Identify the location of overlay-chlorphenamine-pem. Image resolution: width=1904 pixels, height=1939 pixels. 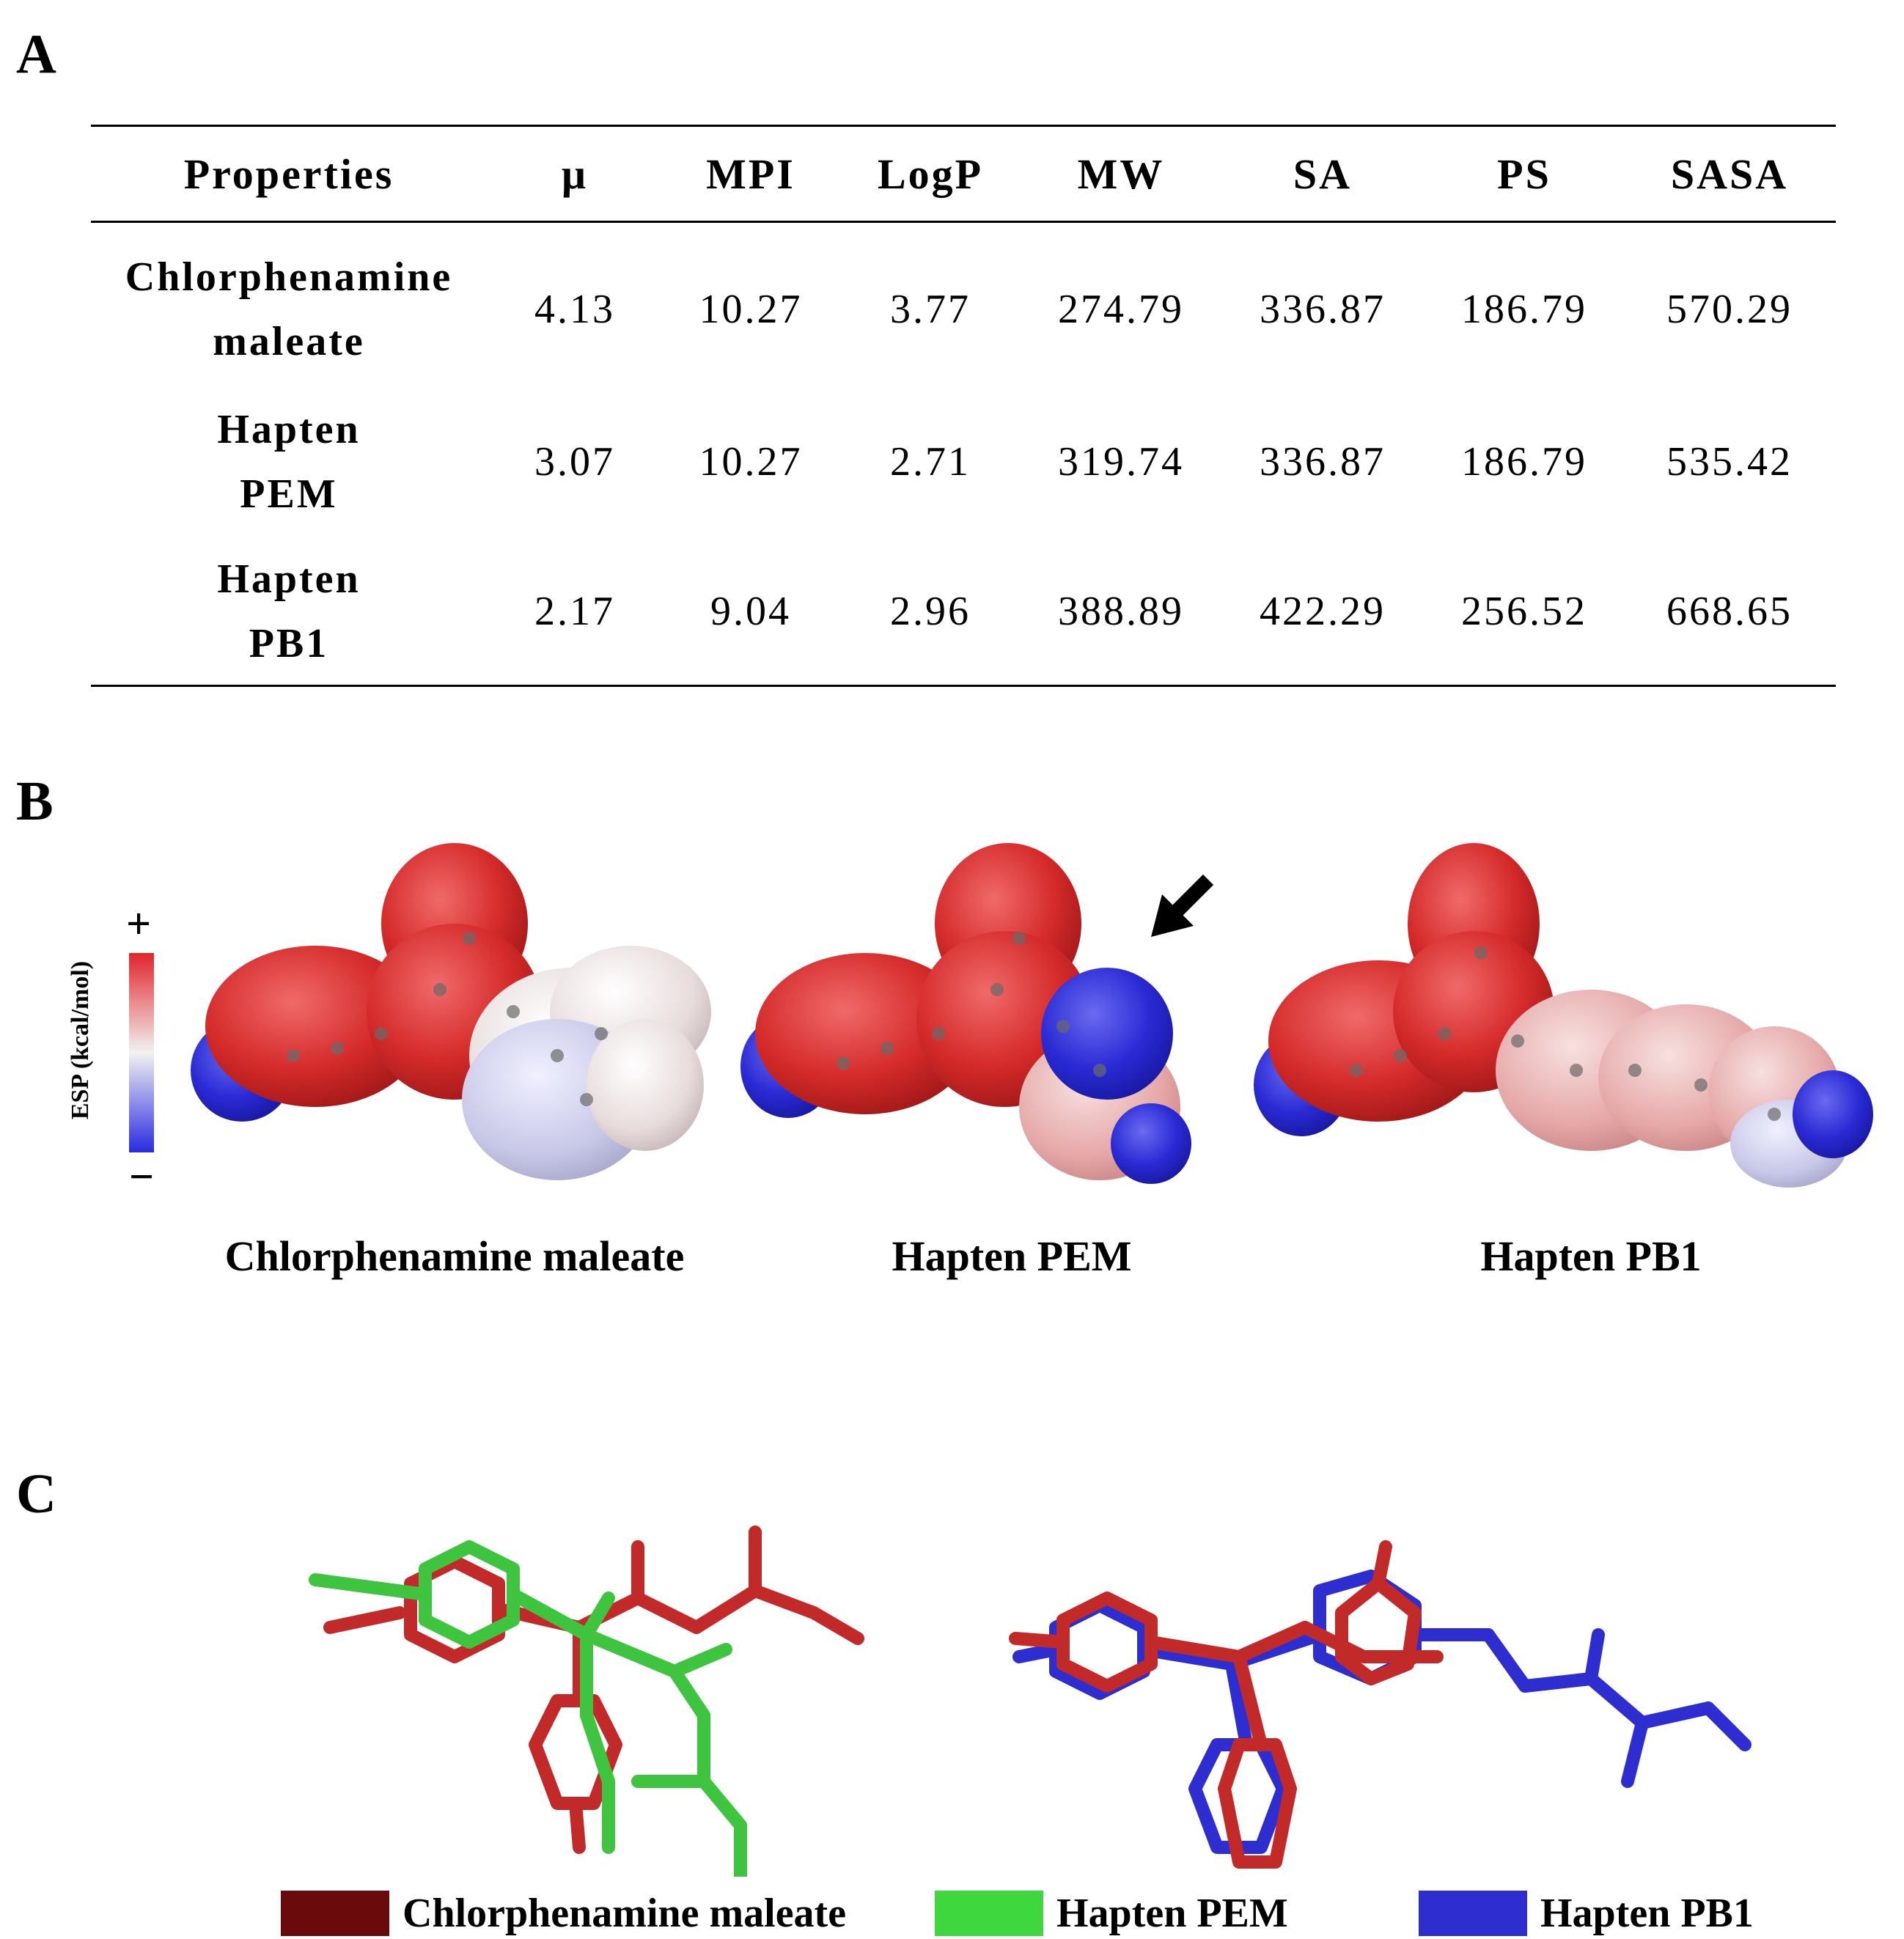
(586, 1701).